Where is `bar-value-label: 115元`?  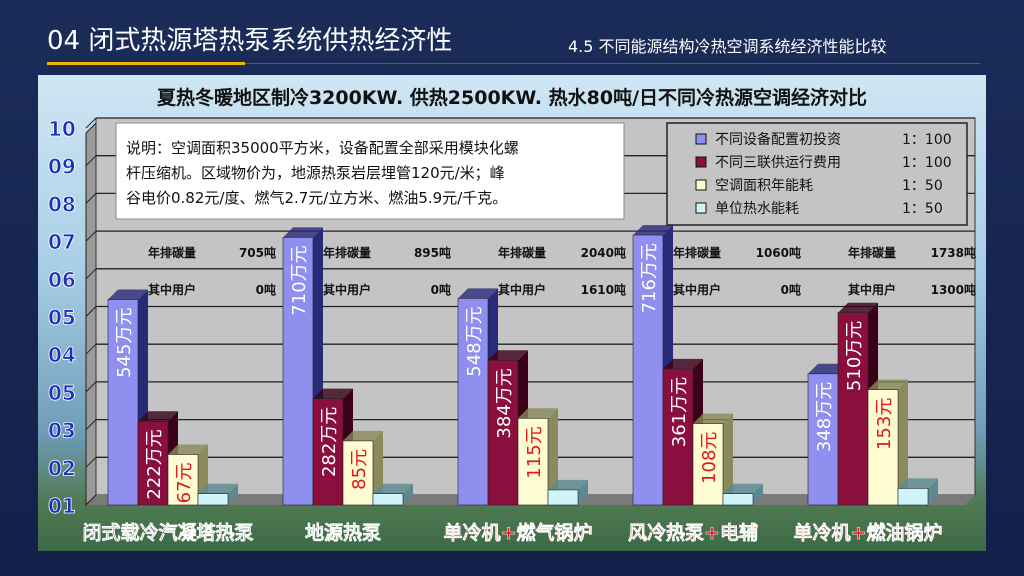 bar-value-label: 115元 is located at coordinates (534, 452).